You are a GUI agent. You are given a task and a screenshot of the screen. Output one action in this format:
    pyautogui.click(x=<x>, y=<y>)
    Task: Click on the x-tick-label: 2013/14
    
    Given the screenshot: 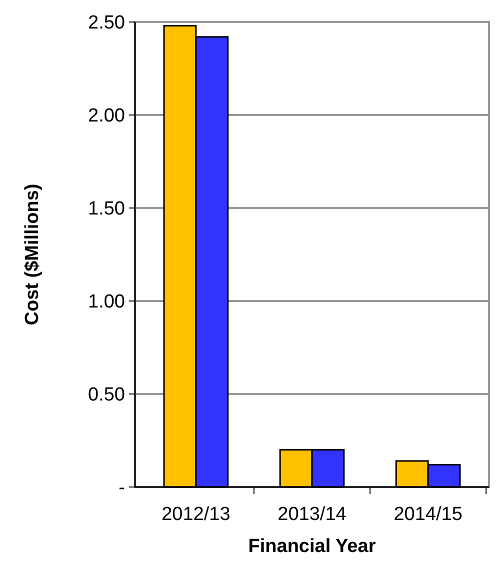 What is the action you would take?
    pyautogui.click(x=312, y=514)
    